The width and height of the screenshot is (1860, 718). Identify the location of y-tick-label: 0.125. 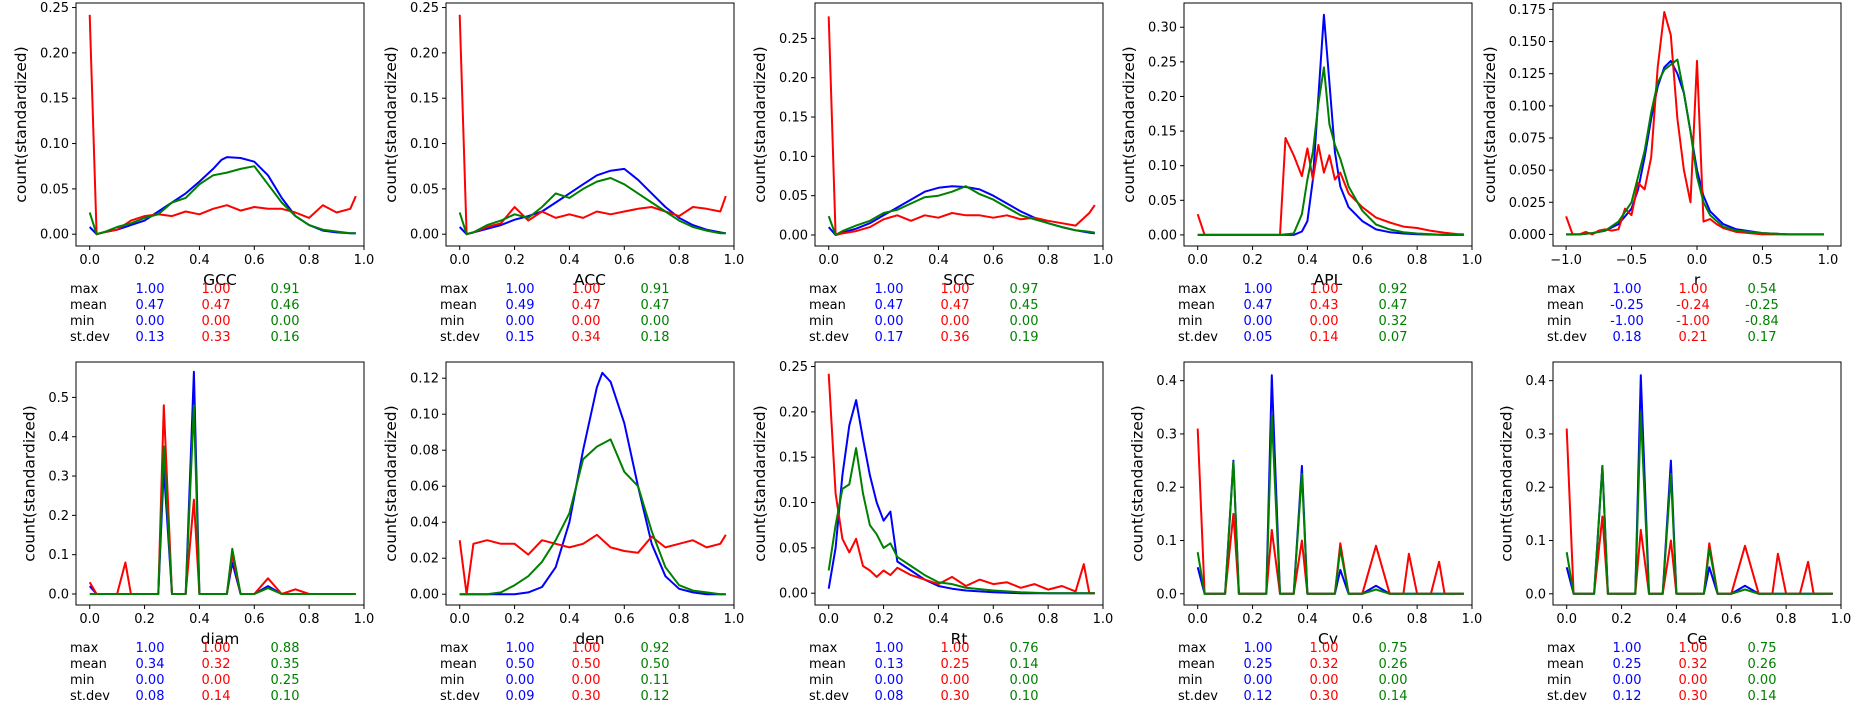
(1527, 74).